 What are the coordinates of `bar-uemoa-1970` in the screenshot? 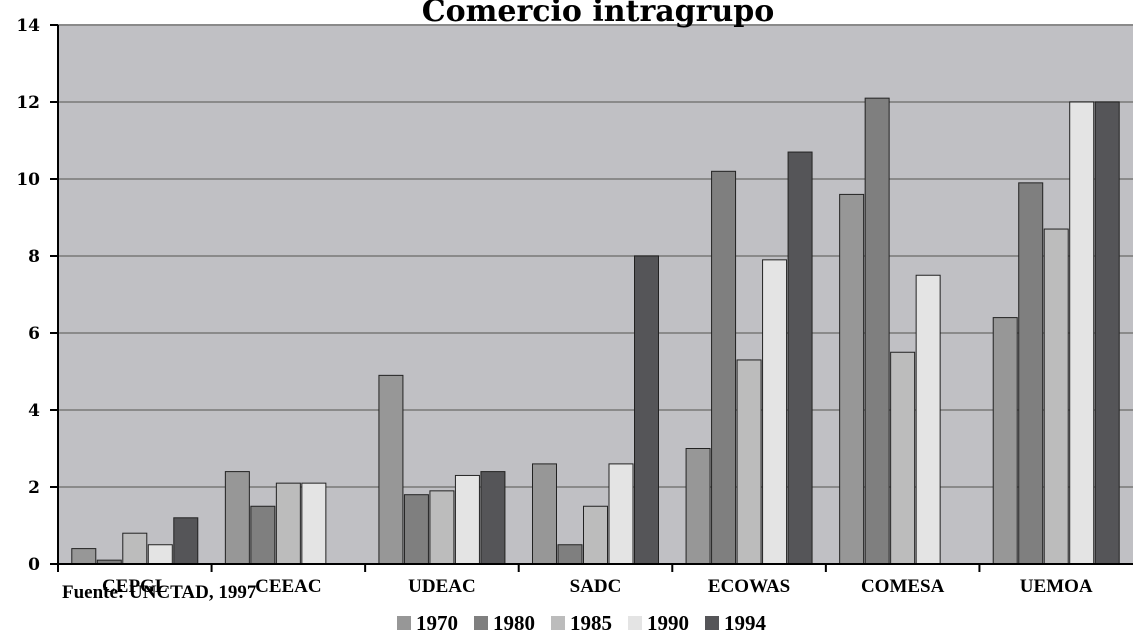 It's located at (1005, 441).